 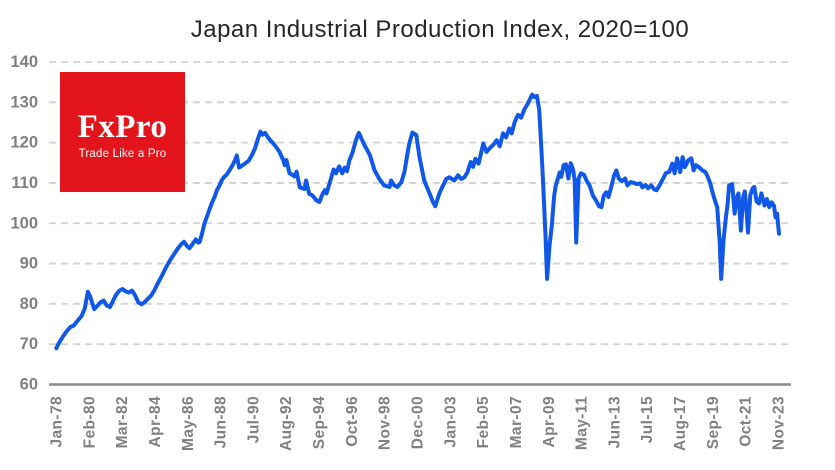 What do you see at coordinates (319, 422) in the screenshot?
I see `x-tick-label: Sep-94` at bounding box center [319, 422].